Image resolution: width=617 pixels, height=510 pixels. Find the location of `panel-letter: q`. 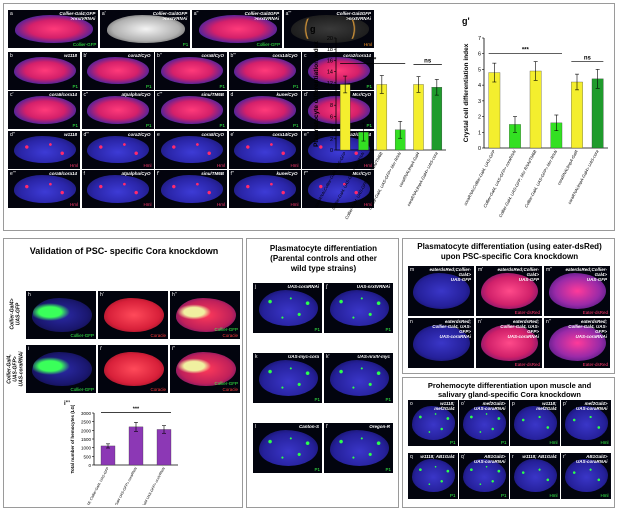

panel-letter: q is located at coordinates (411, 456).